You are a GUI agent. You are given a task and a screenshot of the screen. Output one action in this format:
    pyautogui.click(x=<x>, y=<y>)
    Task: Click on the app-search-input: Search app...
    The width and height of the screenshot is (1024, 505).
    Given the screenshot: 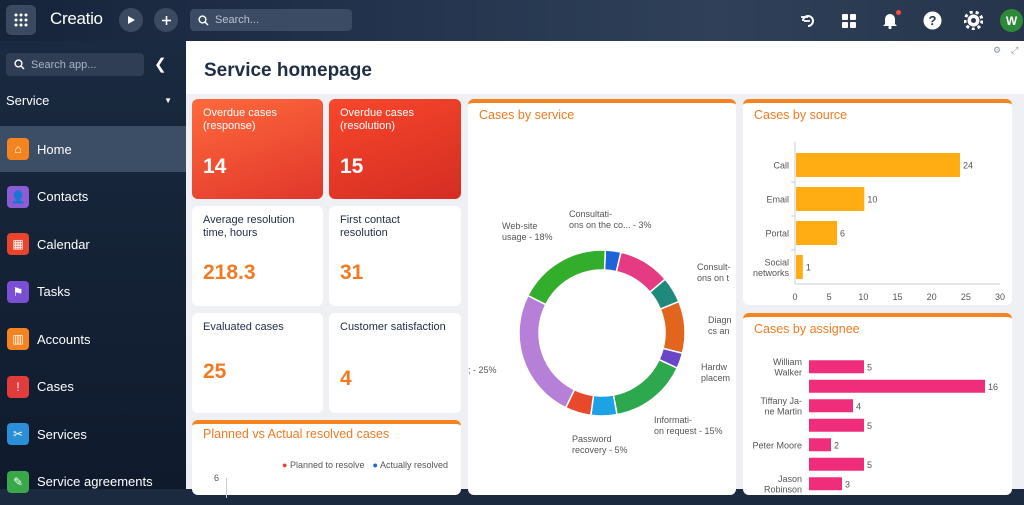 What is the action you would take?
    pyautogui.click(x=75, y=64)
    